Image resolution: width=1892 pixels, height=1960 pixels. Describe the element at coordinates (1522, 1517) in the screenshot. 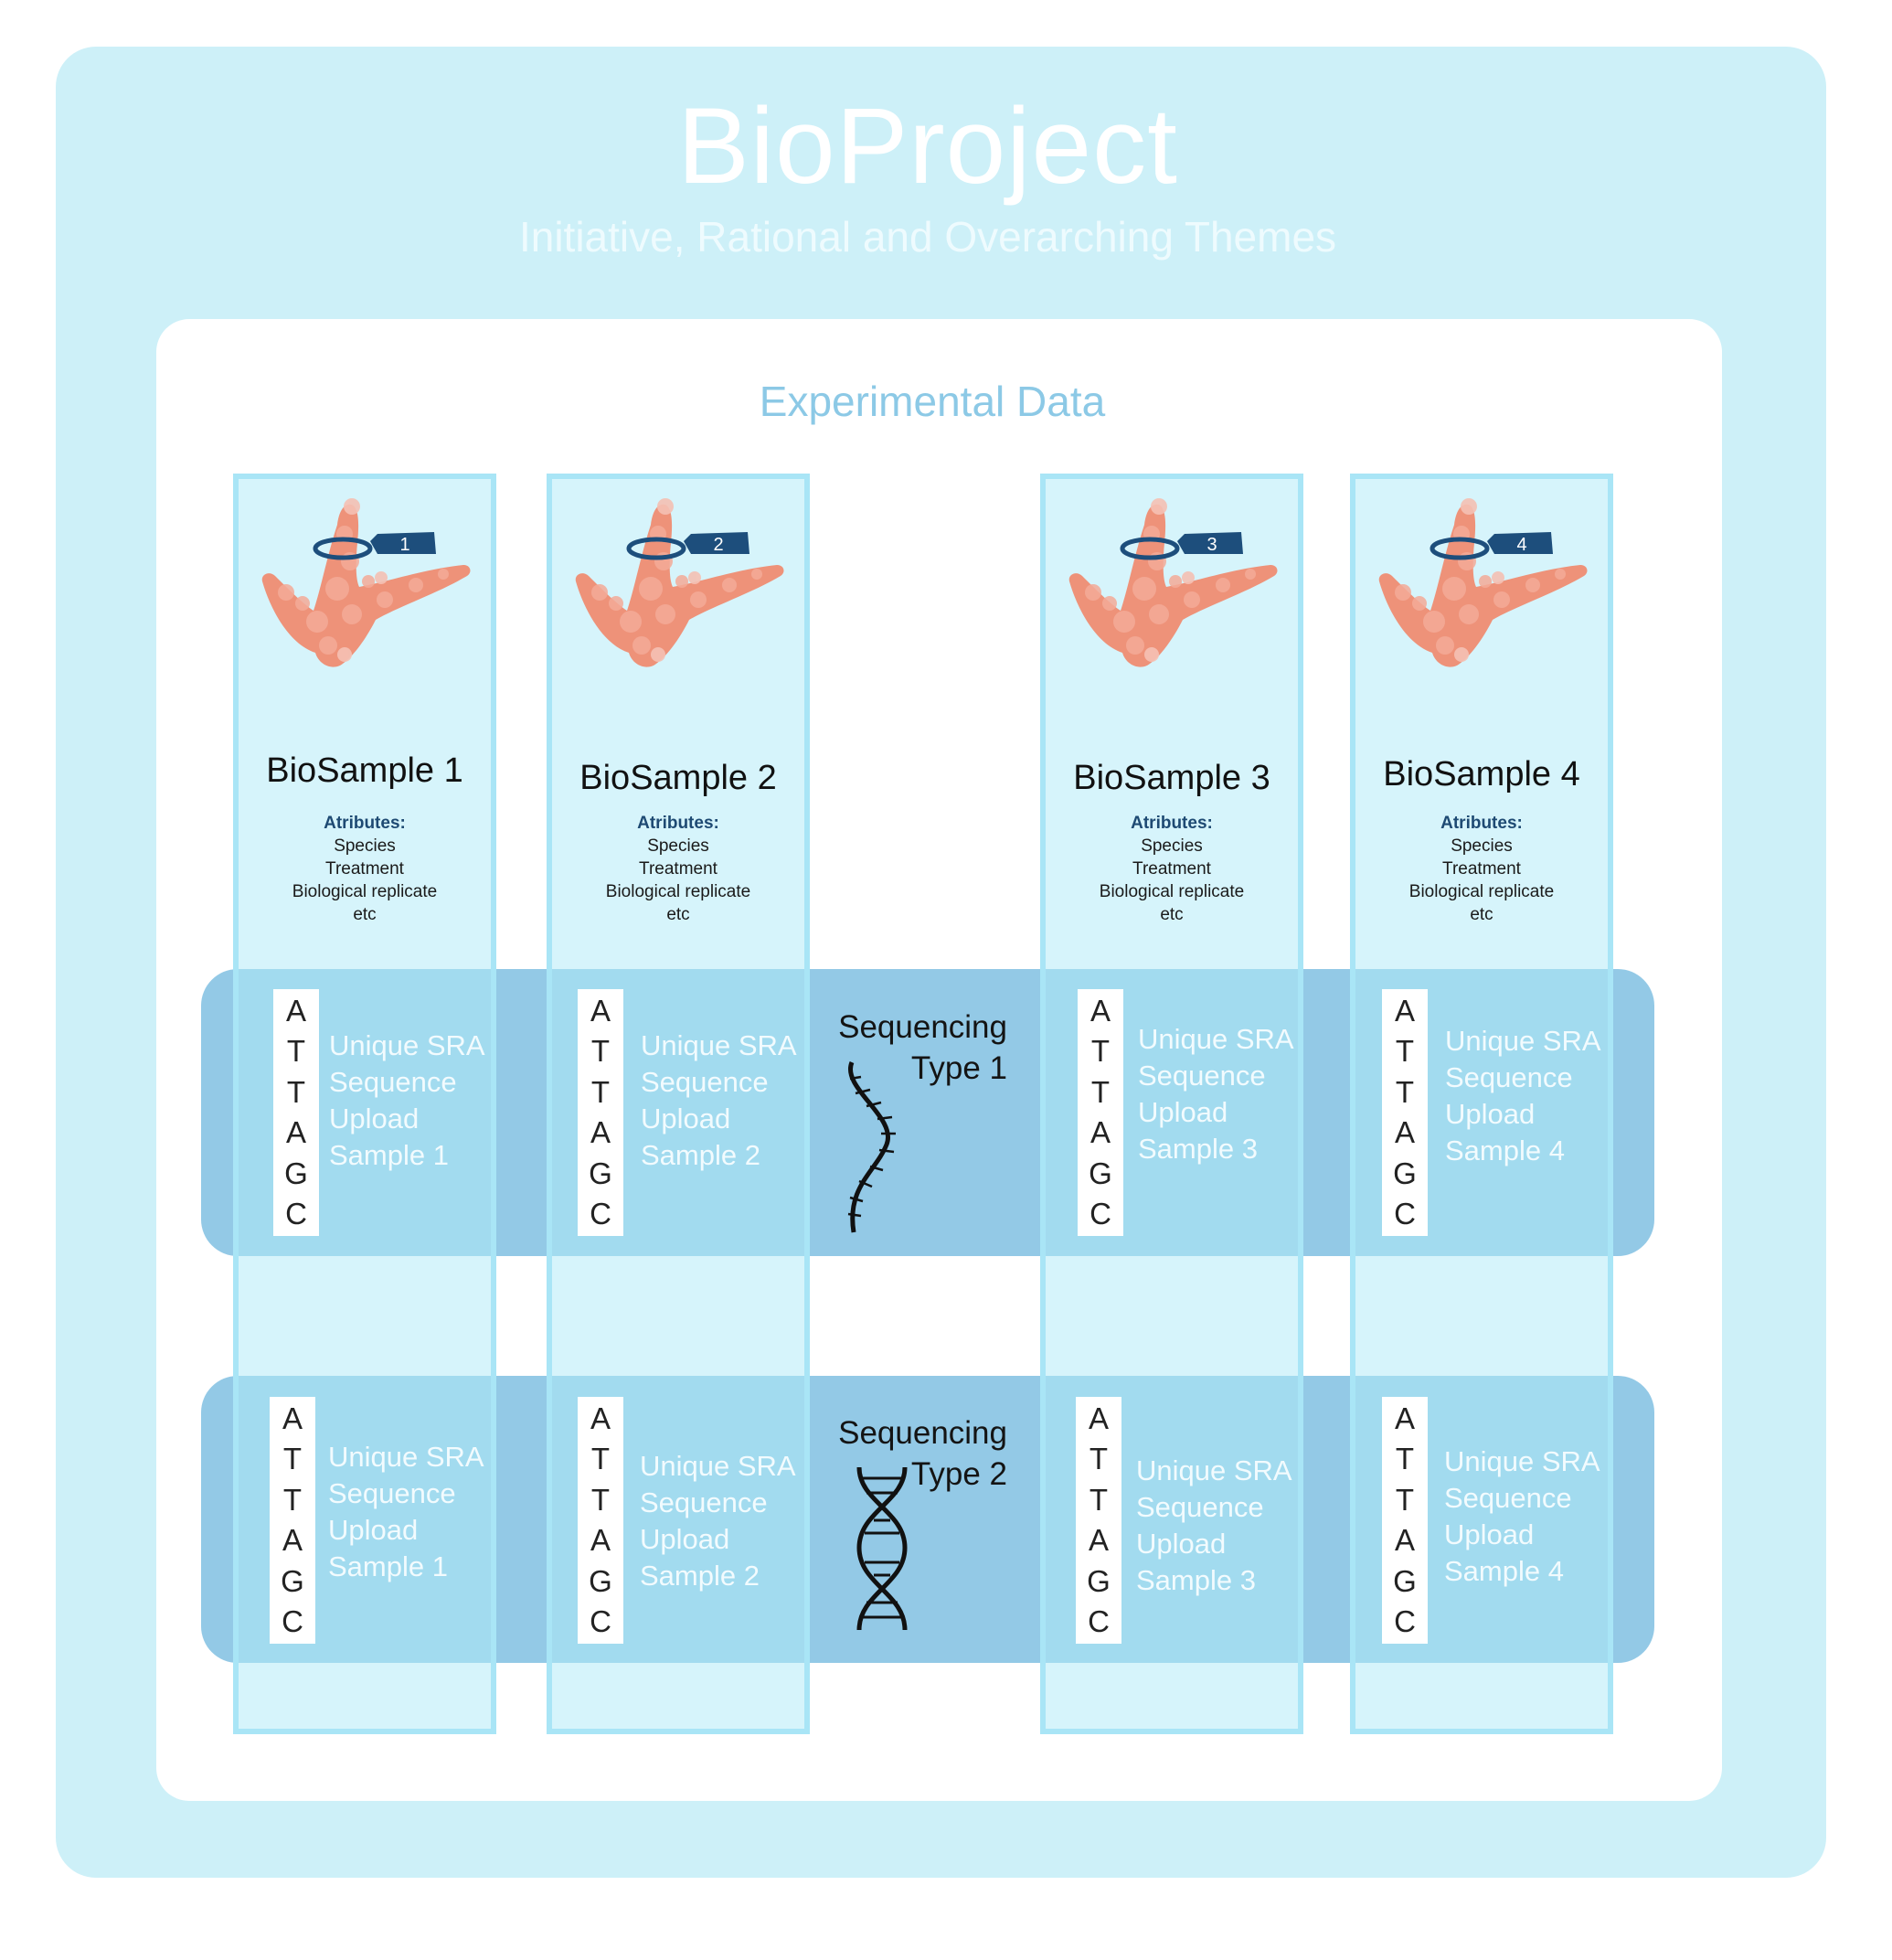

I see `sra-upload-label-type-2: Unique SRA Sequence Upload Sample 4` at that location.